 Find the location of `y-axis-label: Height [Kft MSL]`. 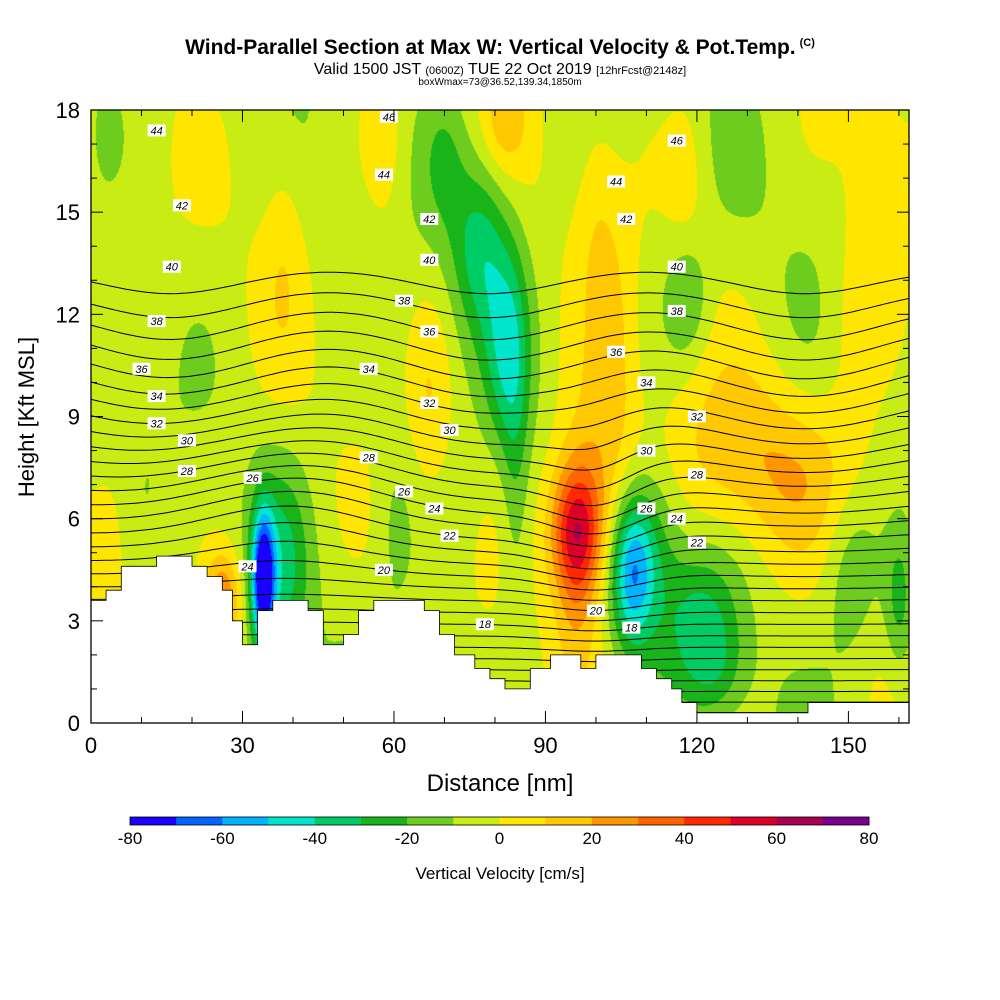

y-axis-label: Height [Kft MSL] is located at coordinates (26, 417).